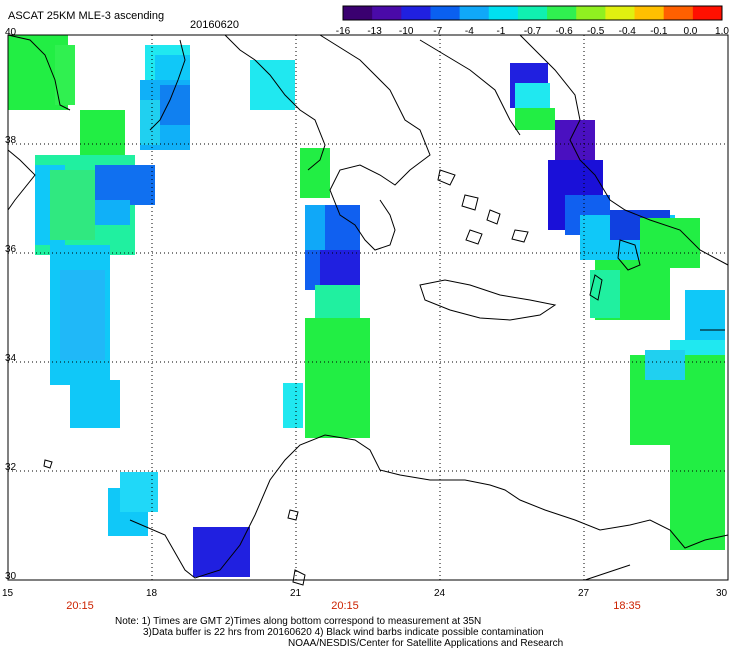  Describe the element at coordinates (39, 72) in the screenshot. I see `coastline-italy` at that location.